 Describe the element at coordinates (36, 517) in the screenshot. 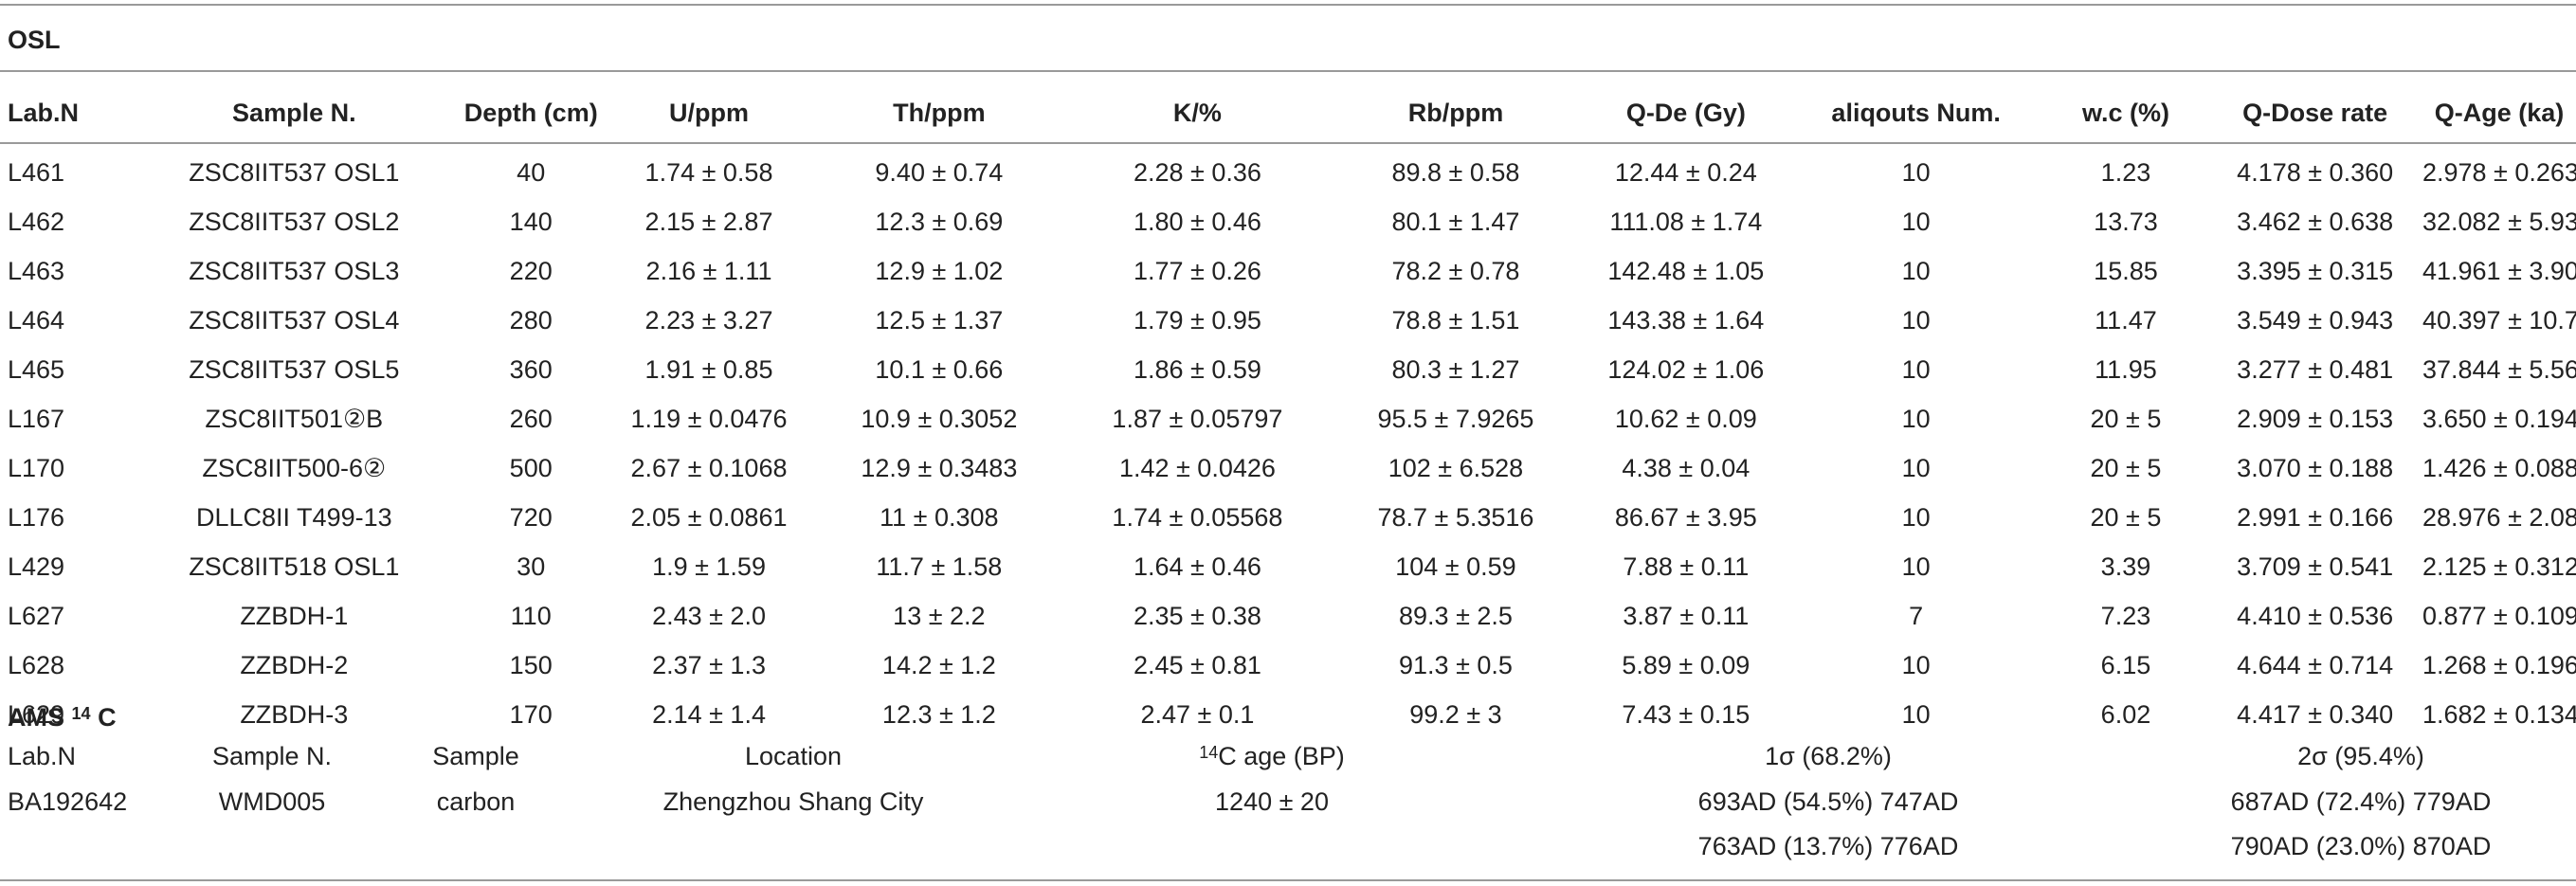

I see `cell-lab: L176` at that location.